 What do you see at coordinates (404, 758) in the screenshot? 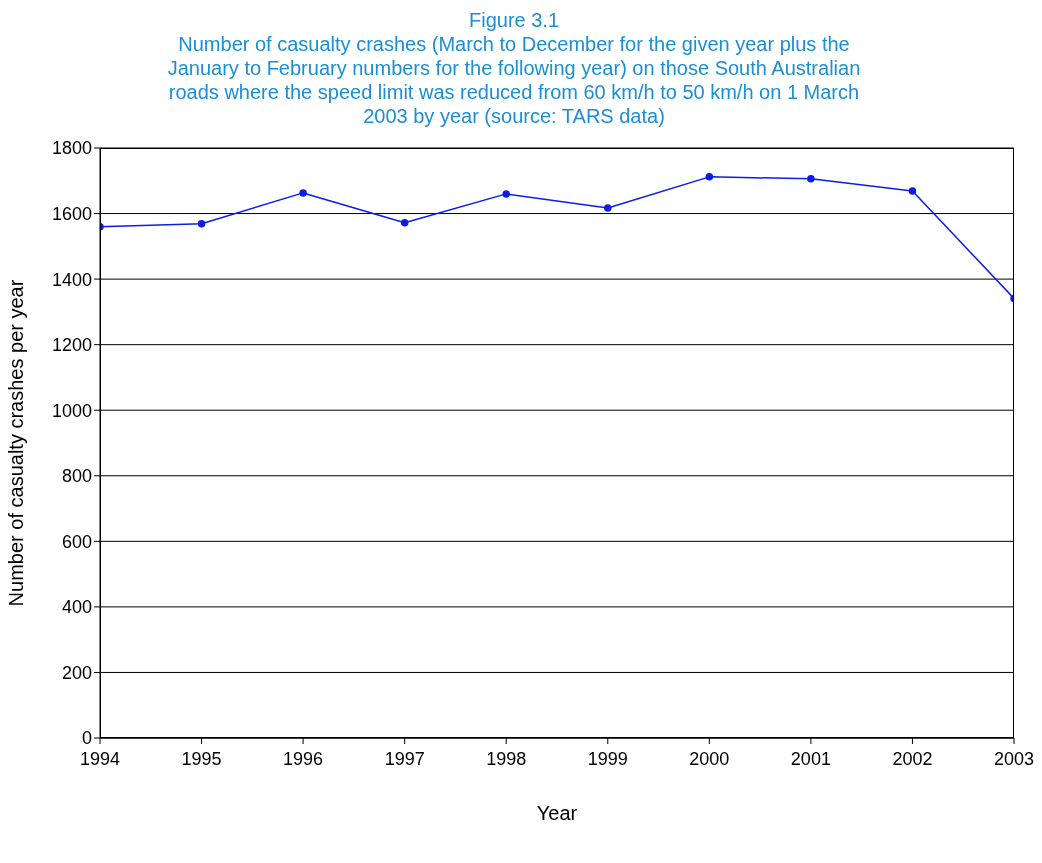
I see `x-tick-label: 1997` at bounding box center [404, 758].